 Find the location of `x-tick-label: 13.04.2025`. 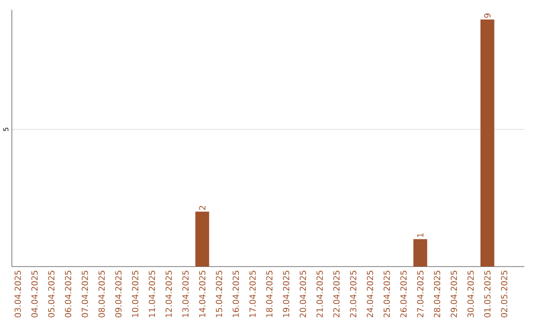

x-tick-label: 13.04.2025 is located at coordinates (185, 294).